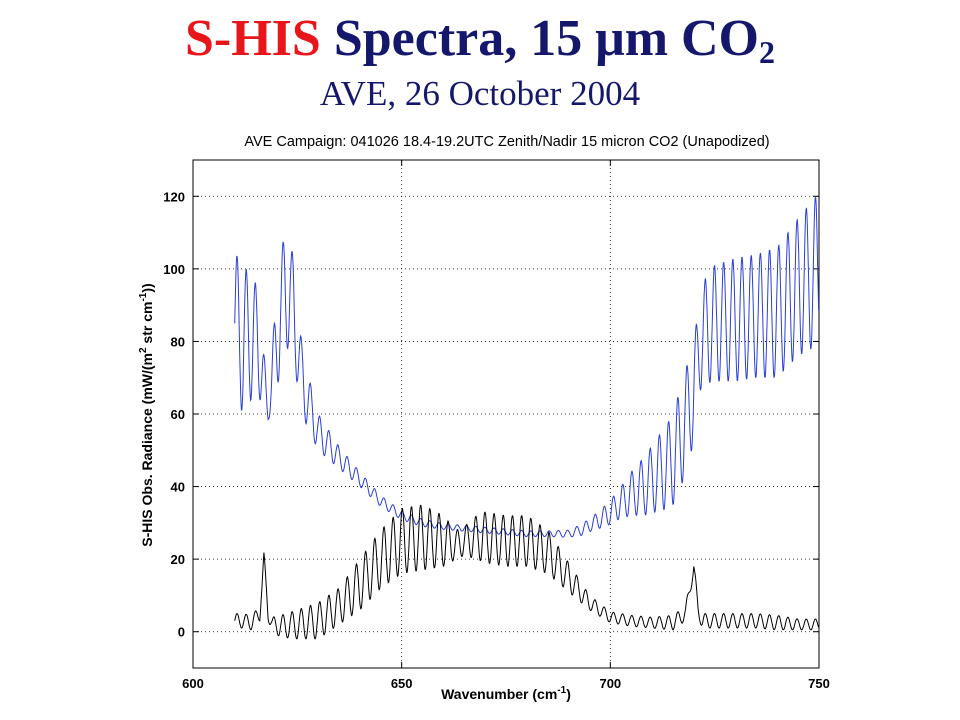  Describe the element at coordinates (181, 632) in the screenshot. I see `y-tick-label: 0` at that location.